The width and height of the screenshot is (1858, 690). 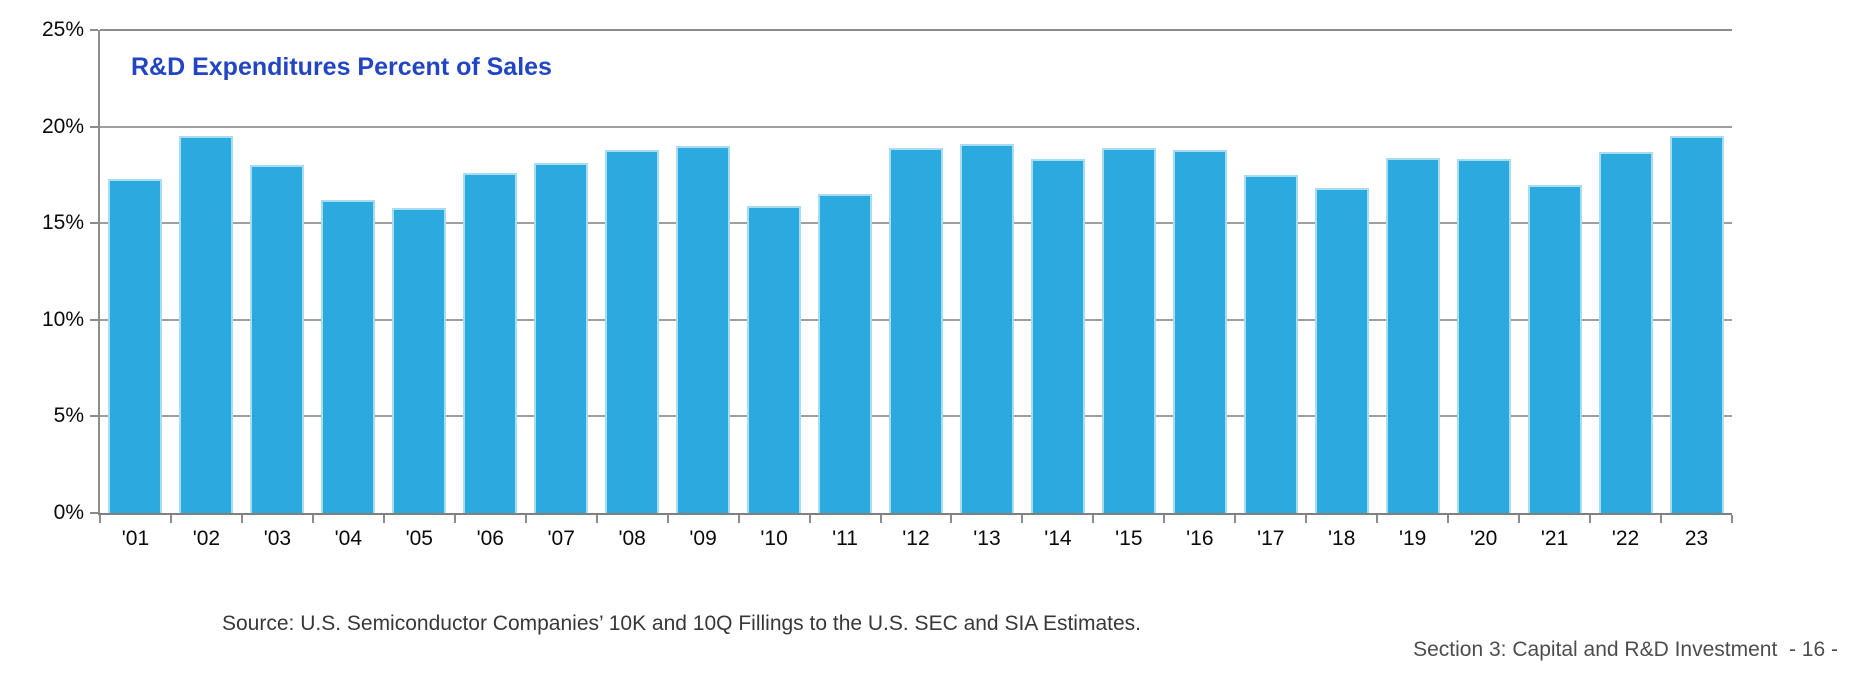 What do you see at coordinates (916, 126) in the screenshot?
I see `gridline-20pct` at bounding box center [916, 126].